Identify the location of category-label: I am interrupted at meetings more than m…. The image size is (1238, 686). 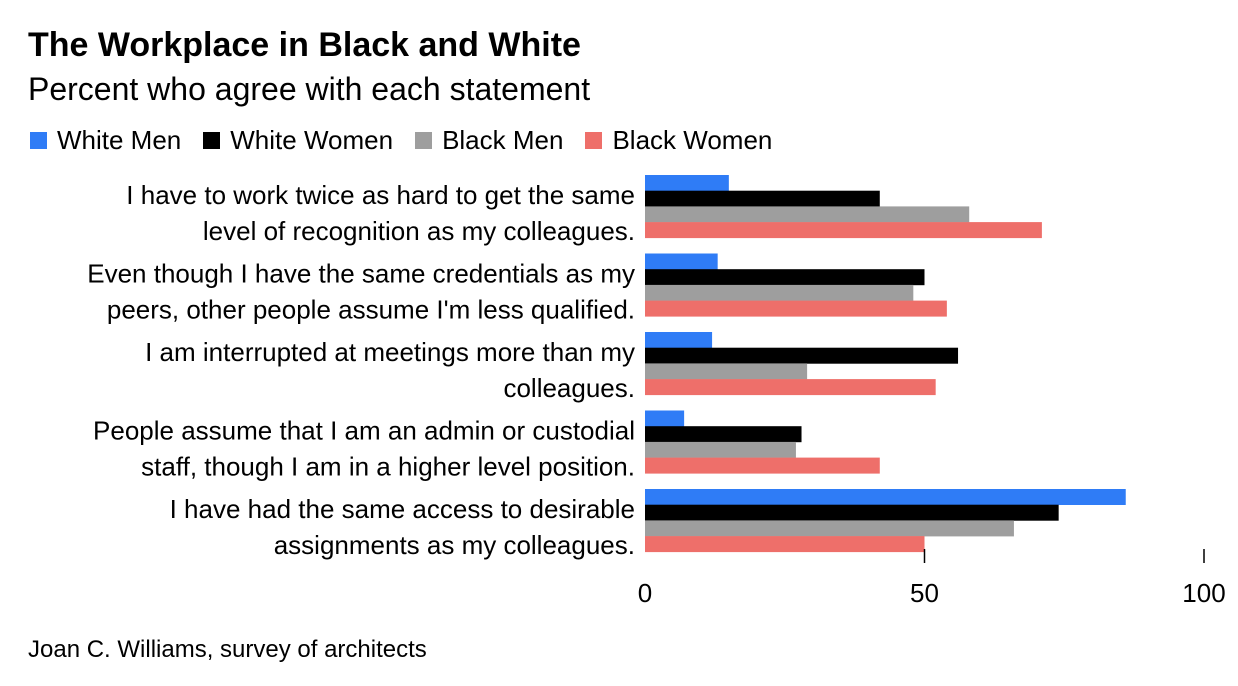
(390, 352).